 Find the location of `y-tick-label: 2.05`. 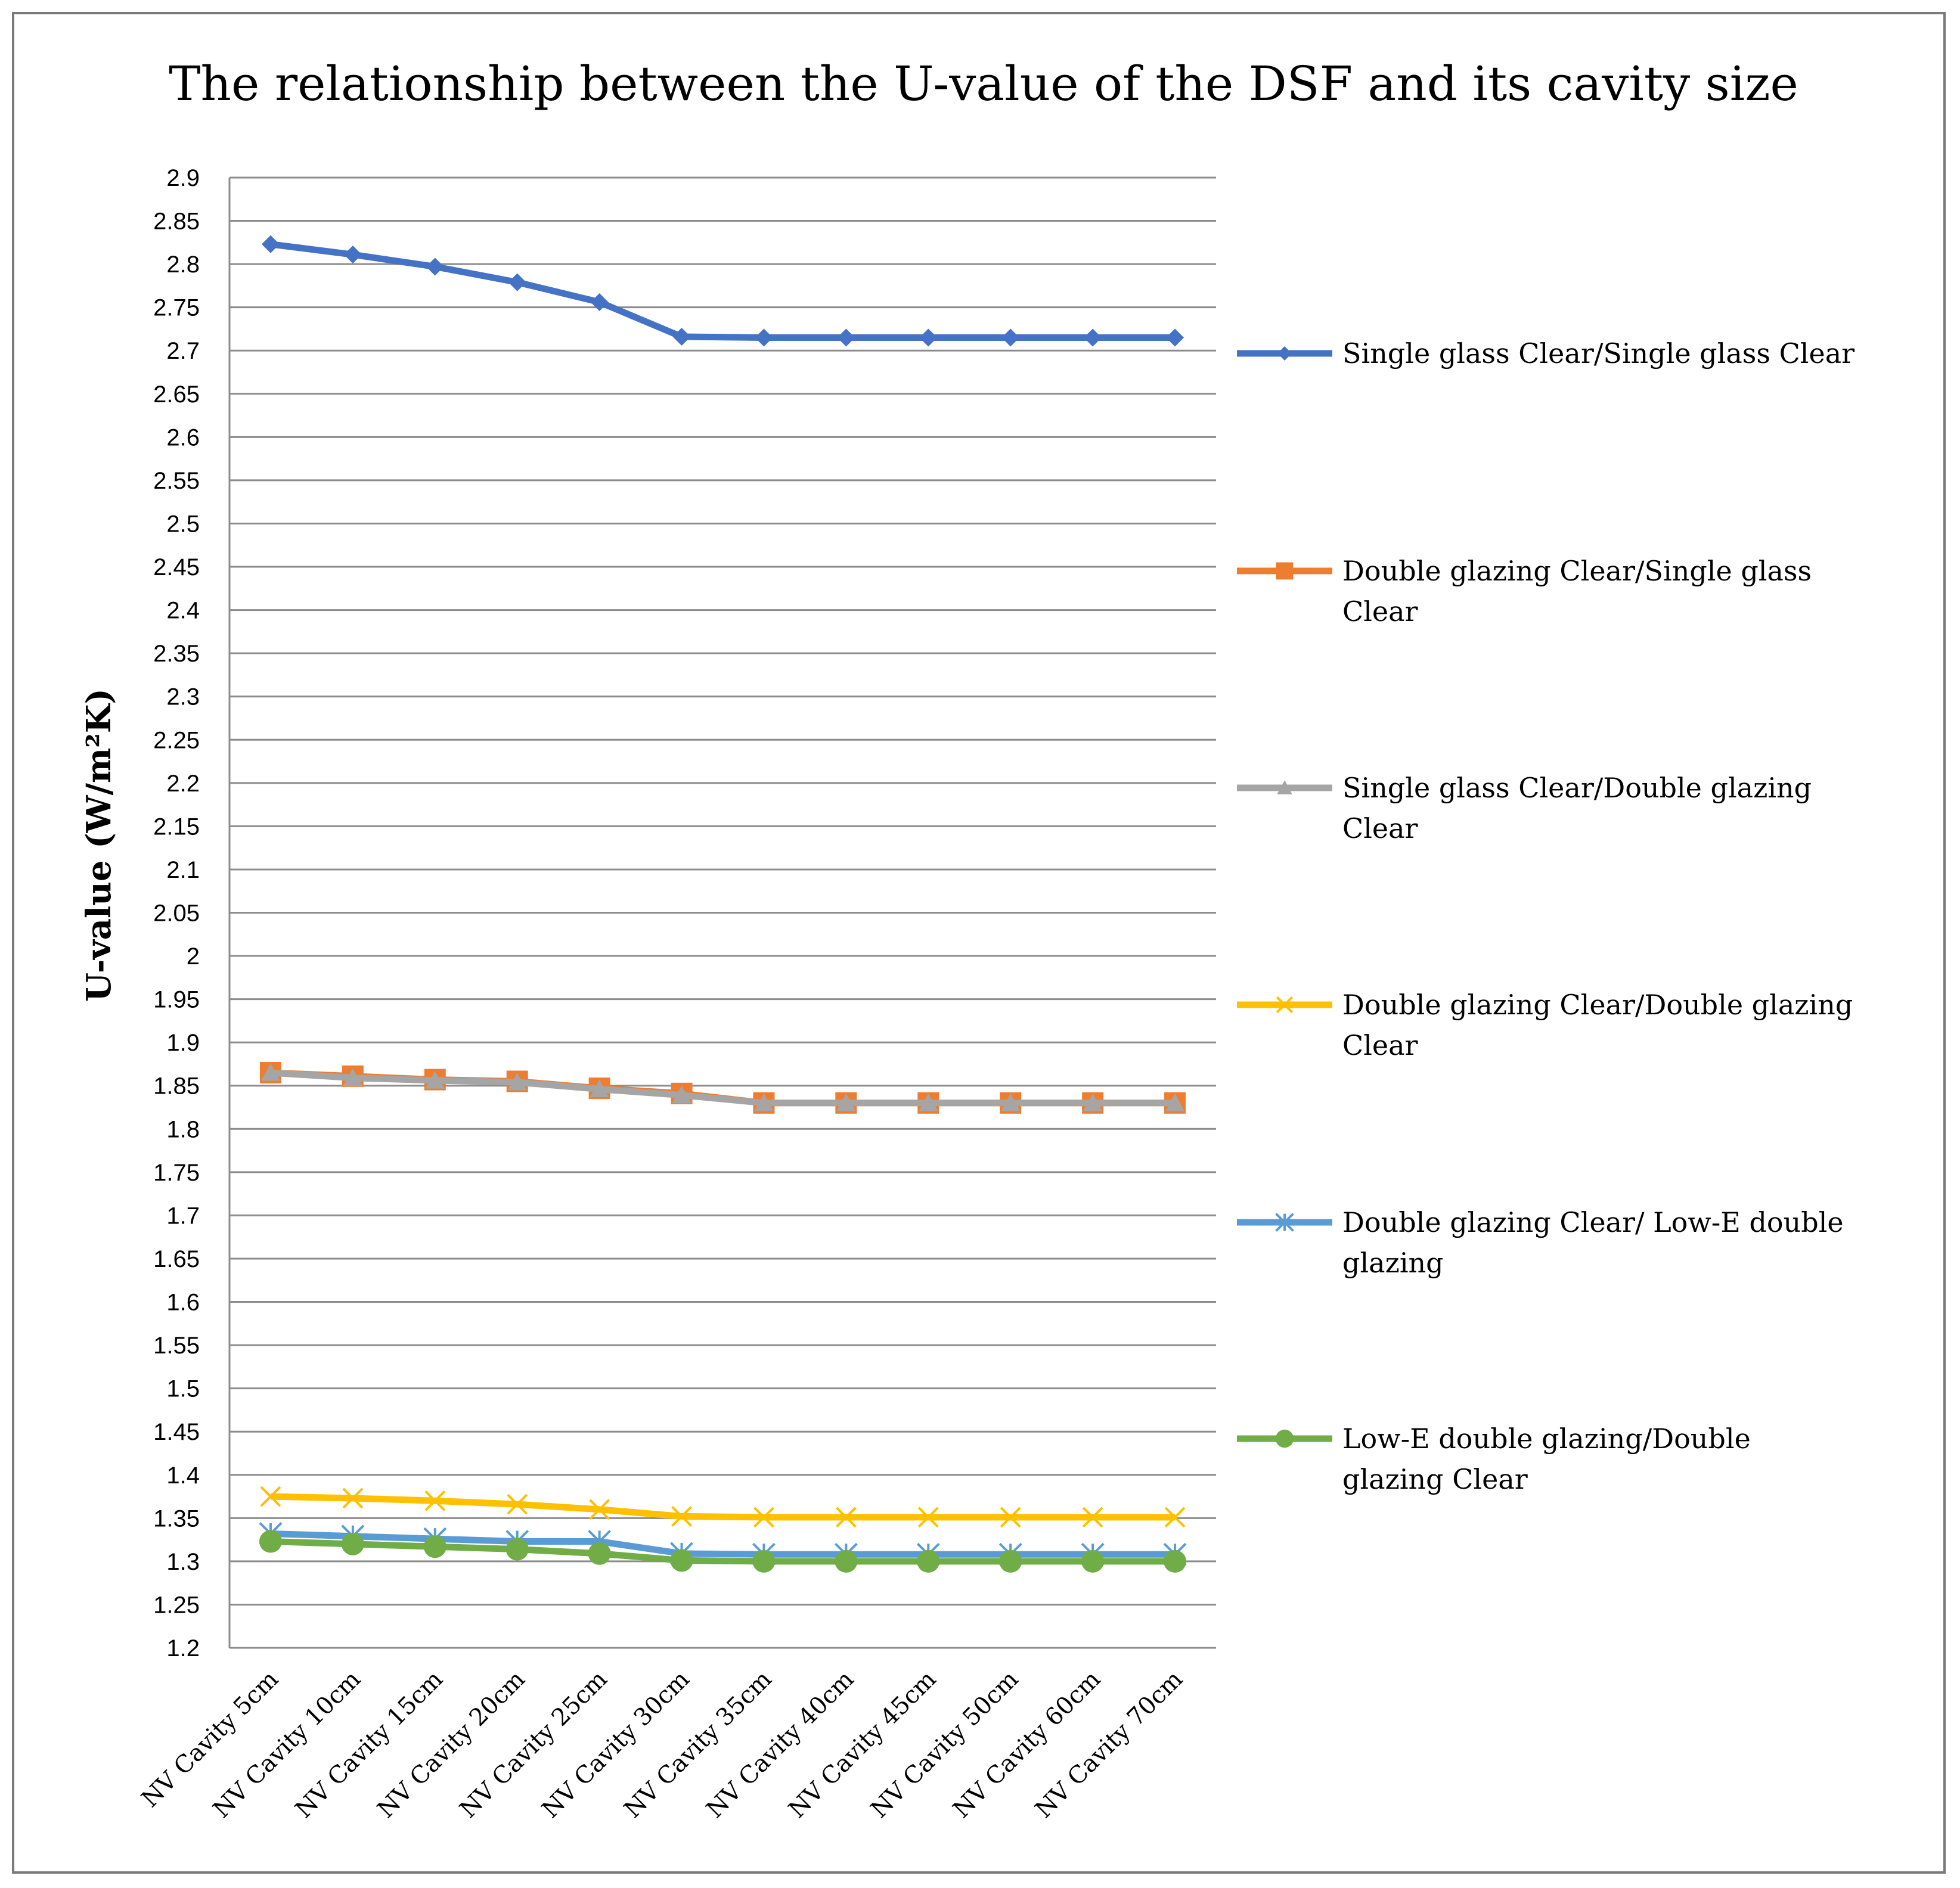

y-tick-label: 2.05 is located at coordinates (176, 913).